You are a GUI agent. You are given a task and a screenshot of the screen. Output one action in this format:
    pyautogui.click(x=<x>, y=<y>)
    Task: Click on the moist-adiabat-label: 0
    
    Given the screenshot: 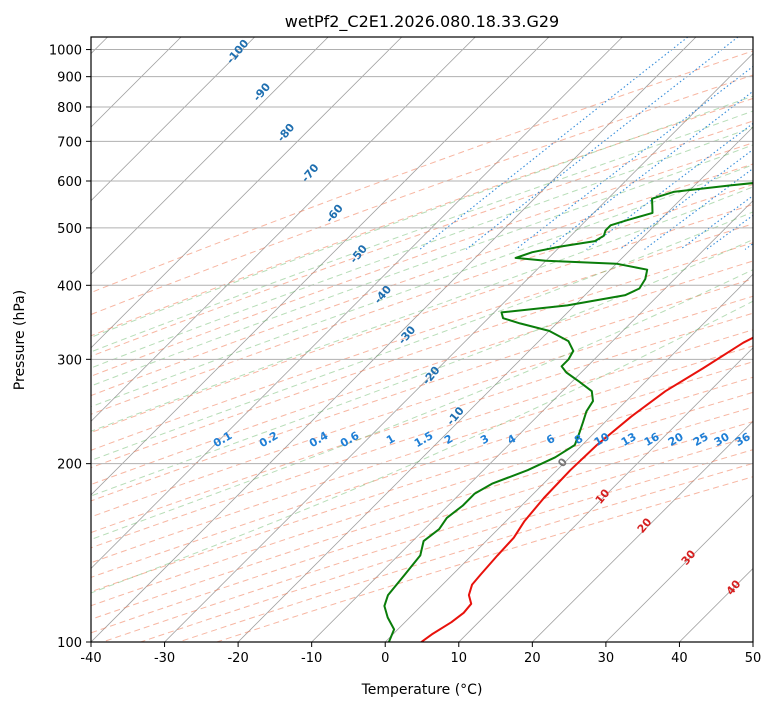 What is the action you would take?
    pyautogui.click(x=562, y=462)
    